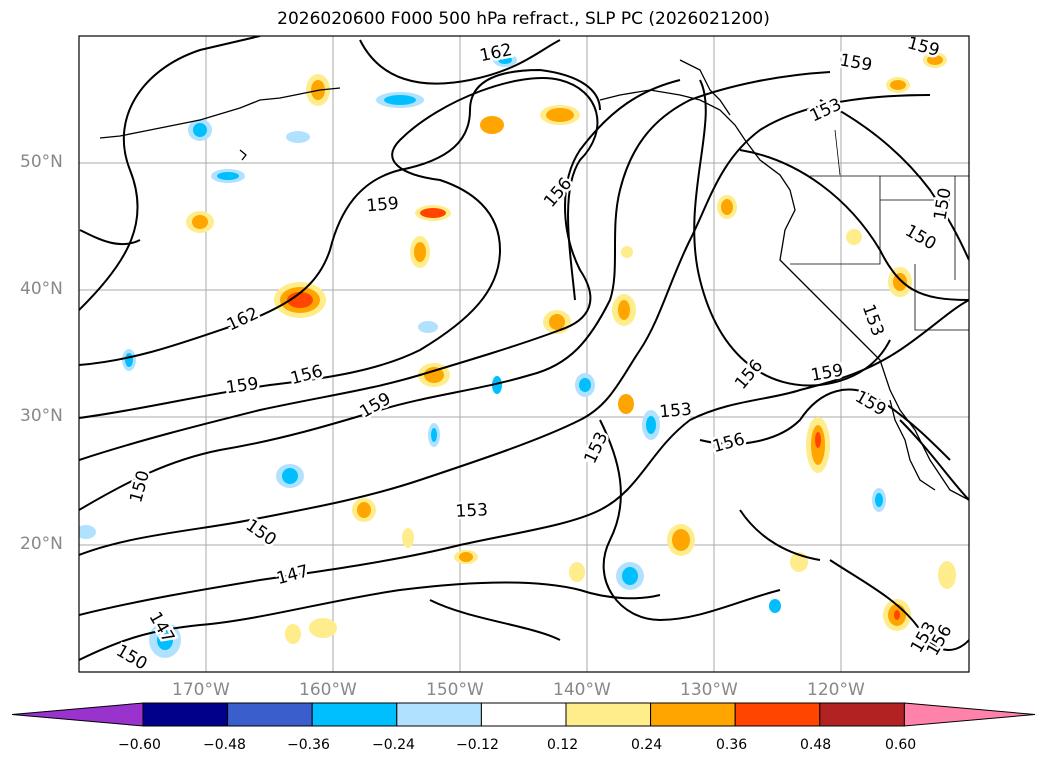 This screenshot has height=765, width=1047. I want to click on colorbar-extend-high, so click(969, 714).